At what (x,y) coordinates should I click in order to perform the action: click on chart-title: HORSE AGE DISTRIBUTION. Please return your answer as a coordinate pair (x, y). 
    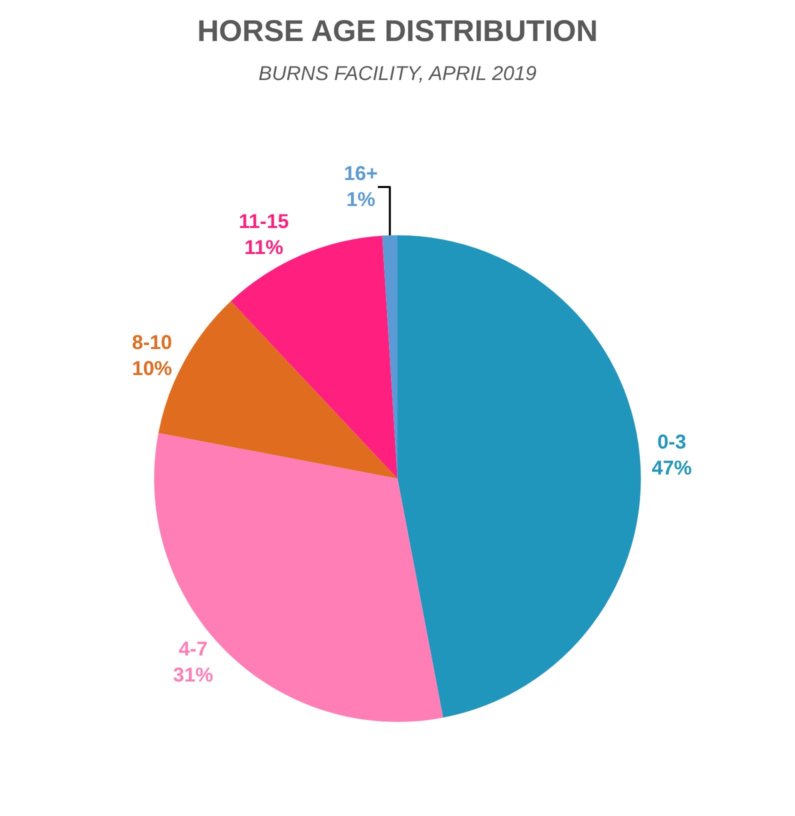
    Looking at the image, I should click on (397, 31).